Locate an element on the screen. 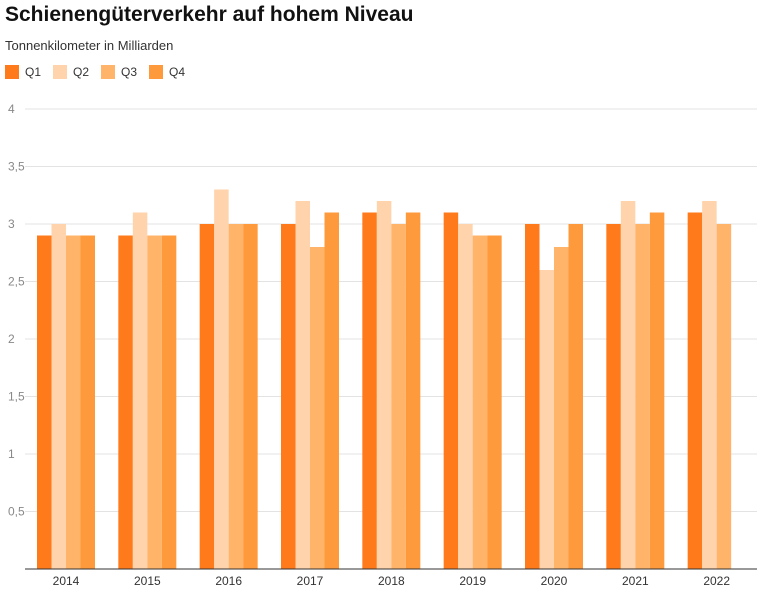 The width and height of the screenshot is (760, 609). y-tick-label: 3 is located at coordinates (11, 224).